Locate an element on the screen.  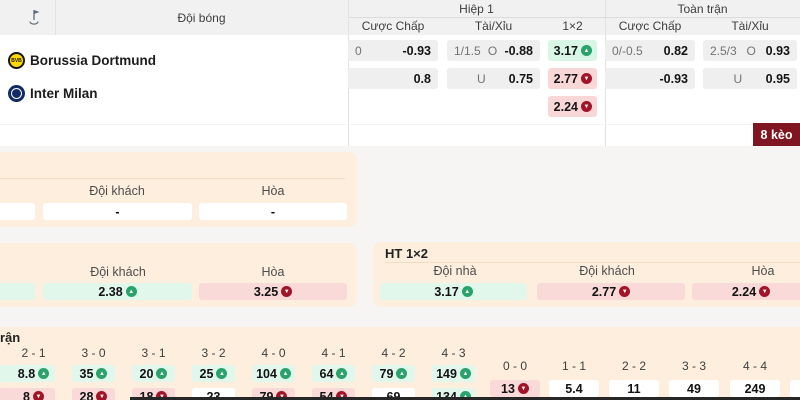
odds-cell-away: 2.77 ▼ is located at coordinates (611, 291).